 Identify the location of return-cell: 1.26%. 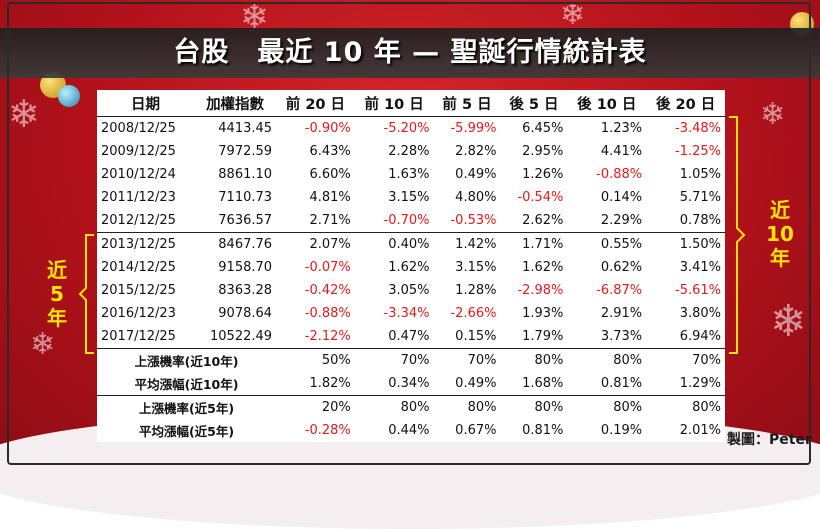
(543, 174).